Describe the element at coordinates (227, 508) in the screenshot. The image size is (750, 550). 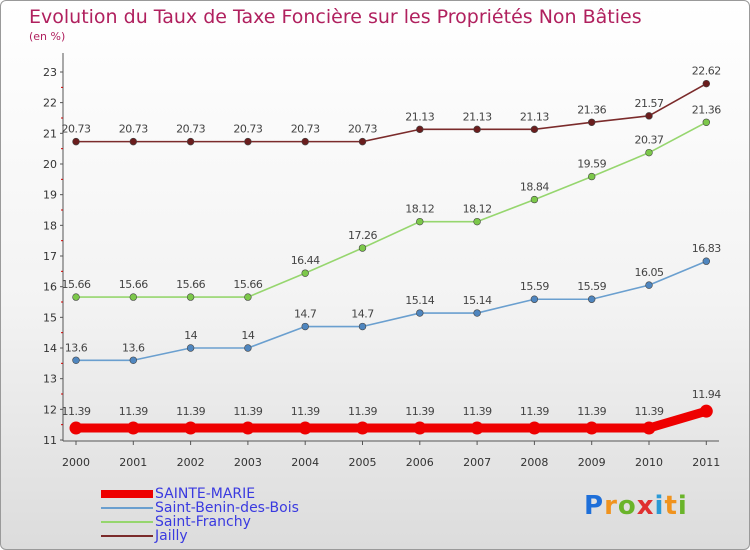
I see `legend-label: Saint-Benin-des-Bois` at that location.